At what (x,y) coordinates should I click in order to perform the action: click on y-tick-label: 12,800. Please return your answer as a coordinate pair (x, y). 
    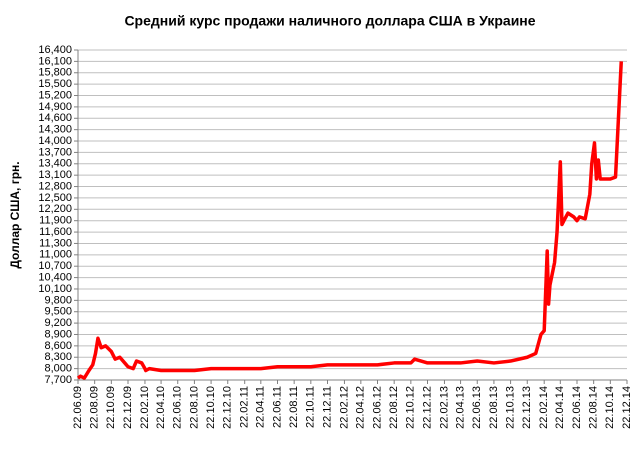
    Looking at the image, I should click on (55, 186).